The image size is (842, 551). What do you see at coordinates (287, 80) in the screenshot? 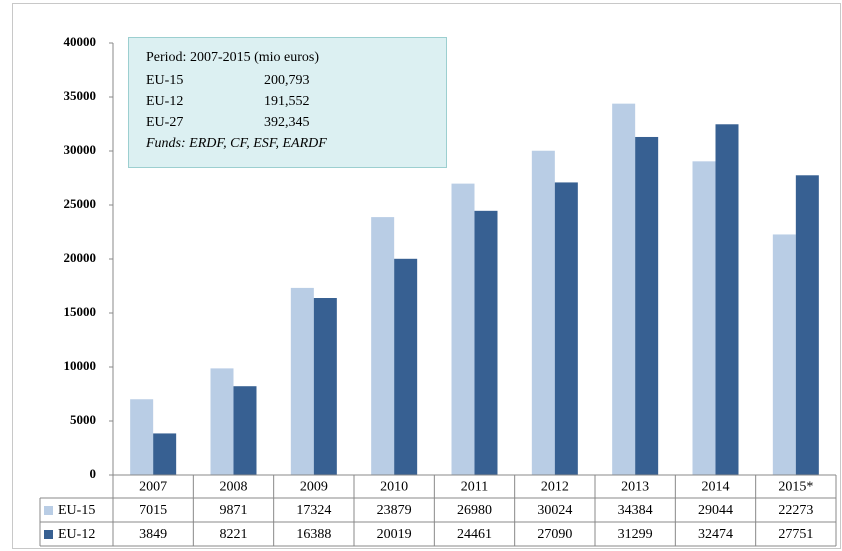
I see `annotation-value: 200,793` at bounding box center [287, 80].